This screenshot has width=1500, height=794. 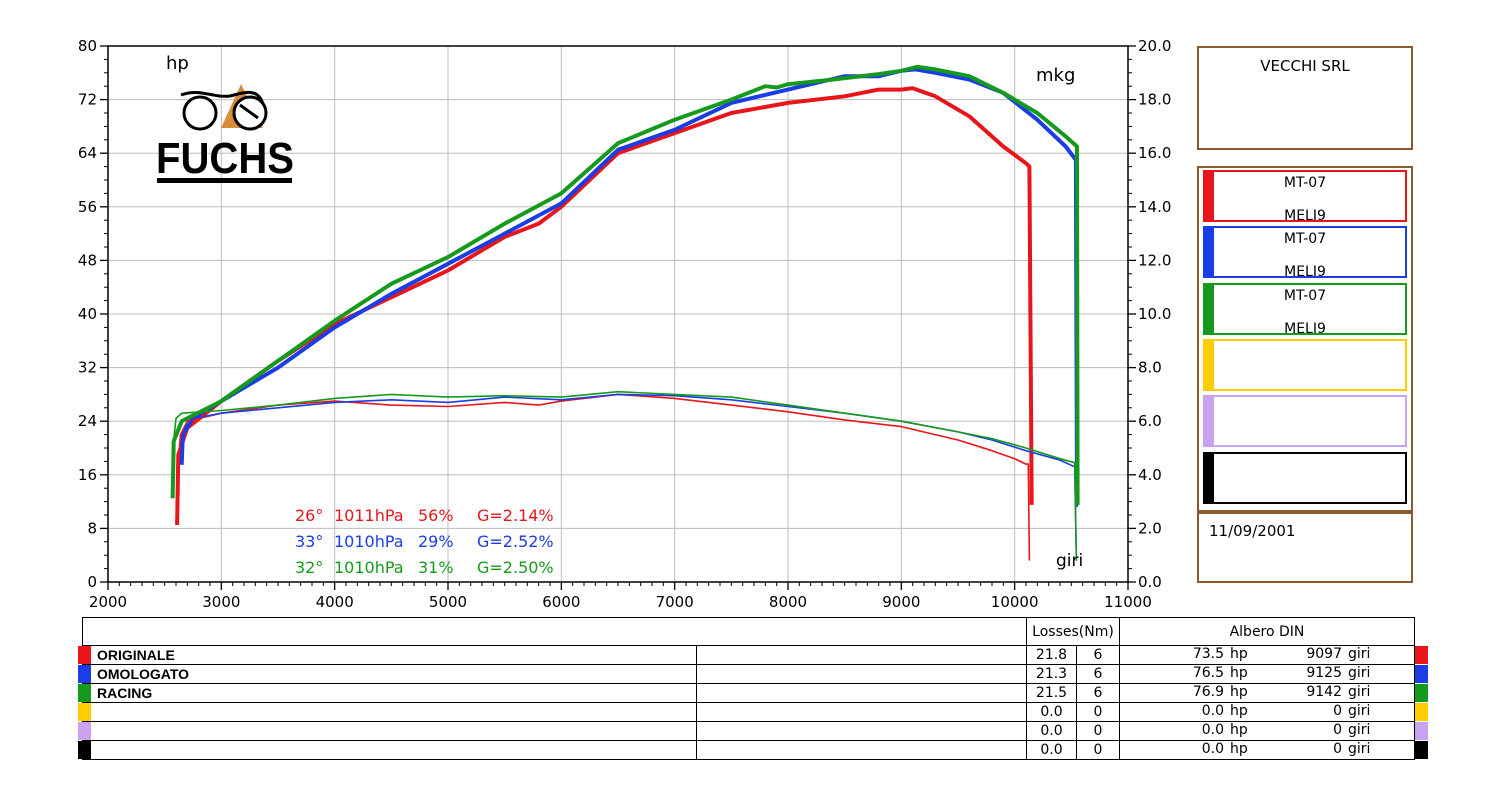 I want to click on condition-temp: 26°, so click(x=309, y=515).